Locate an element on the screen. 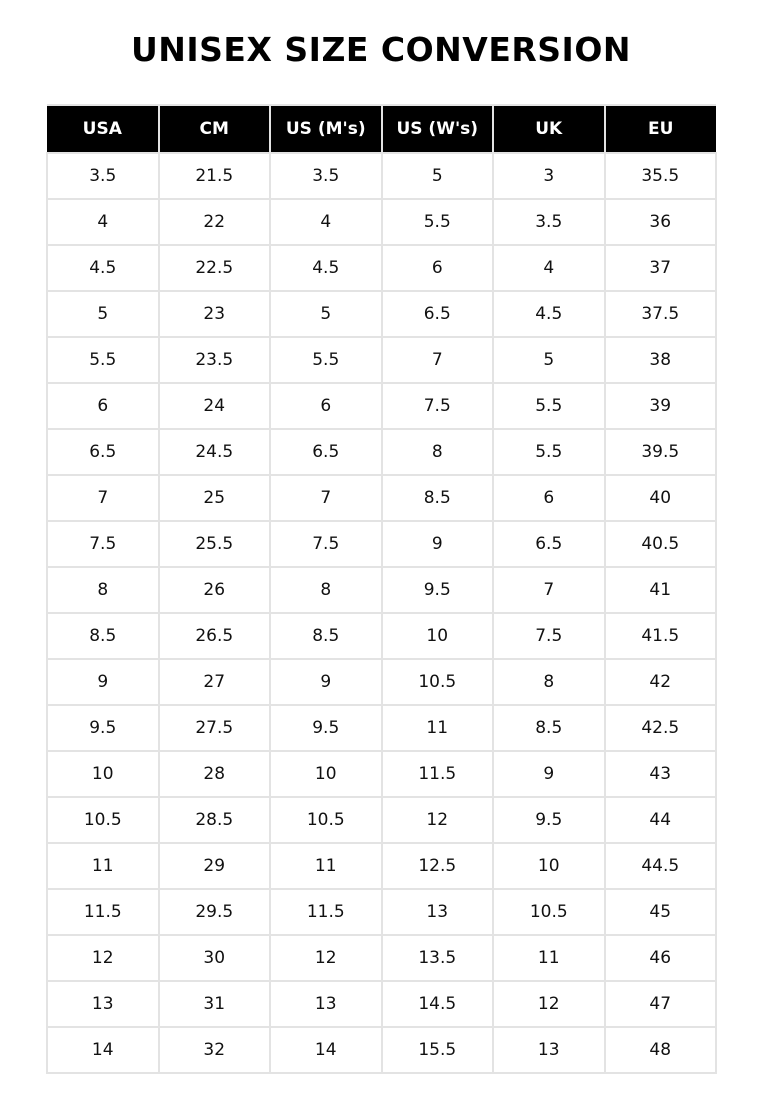 This screenshot has width=762, height=1100. table-cell: 6.5 is located at coordinates (437, 314).